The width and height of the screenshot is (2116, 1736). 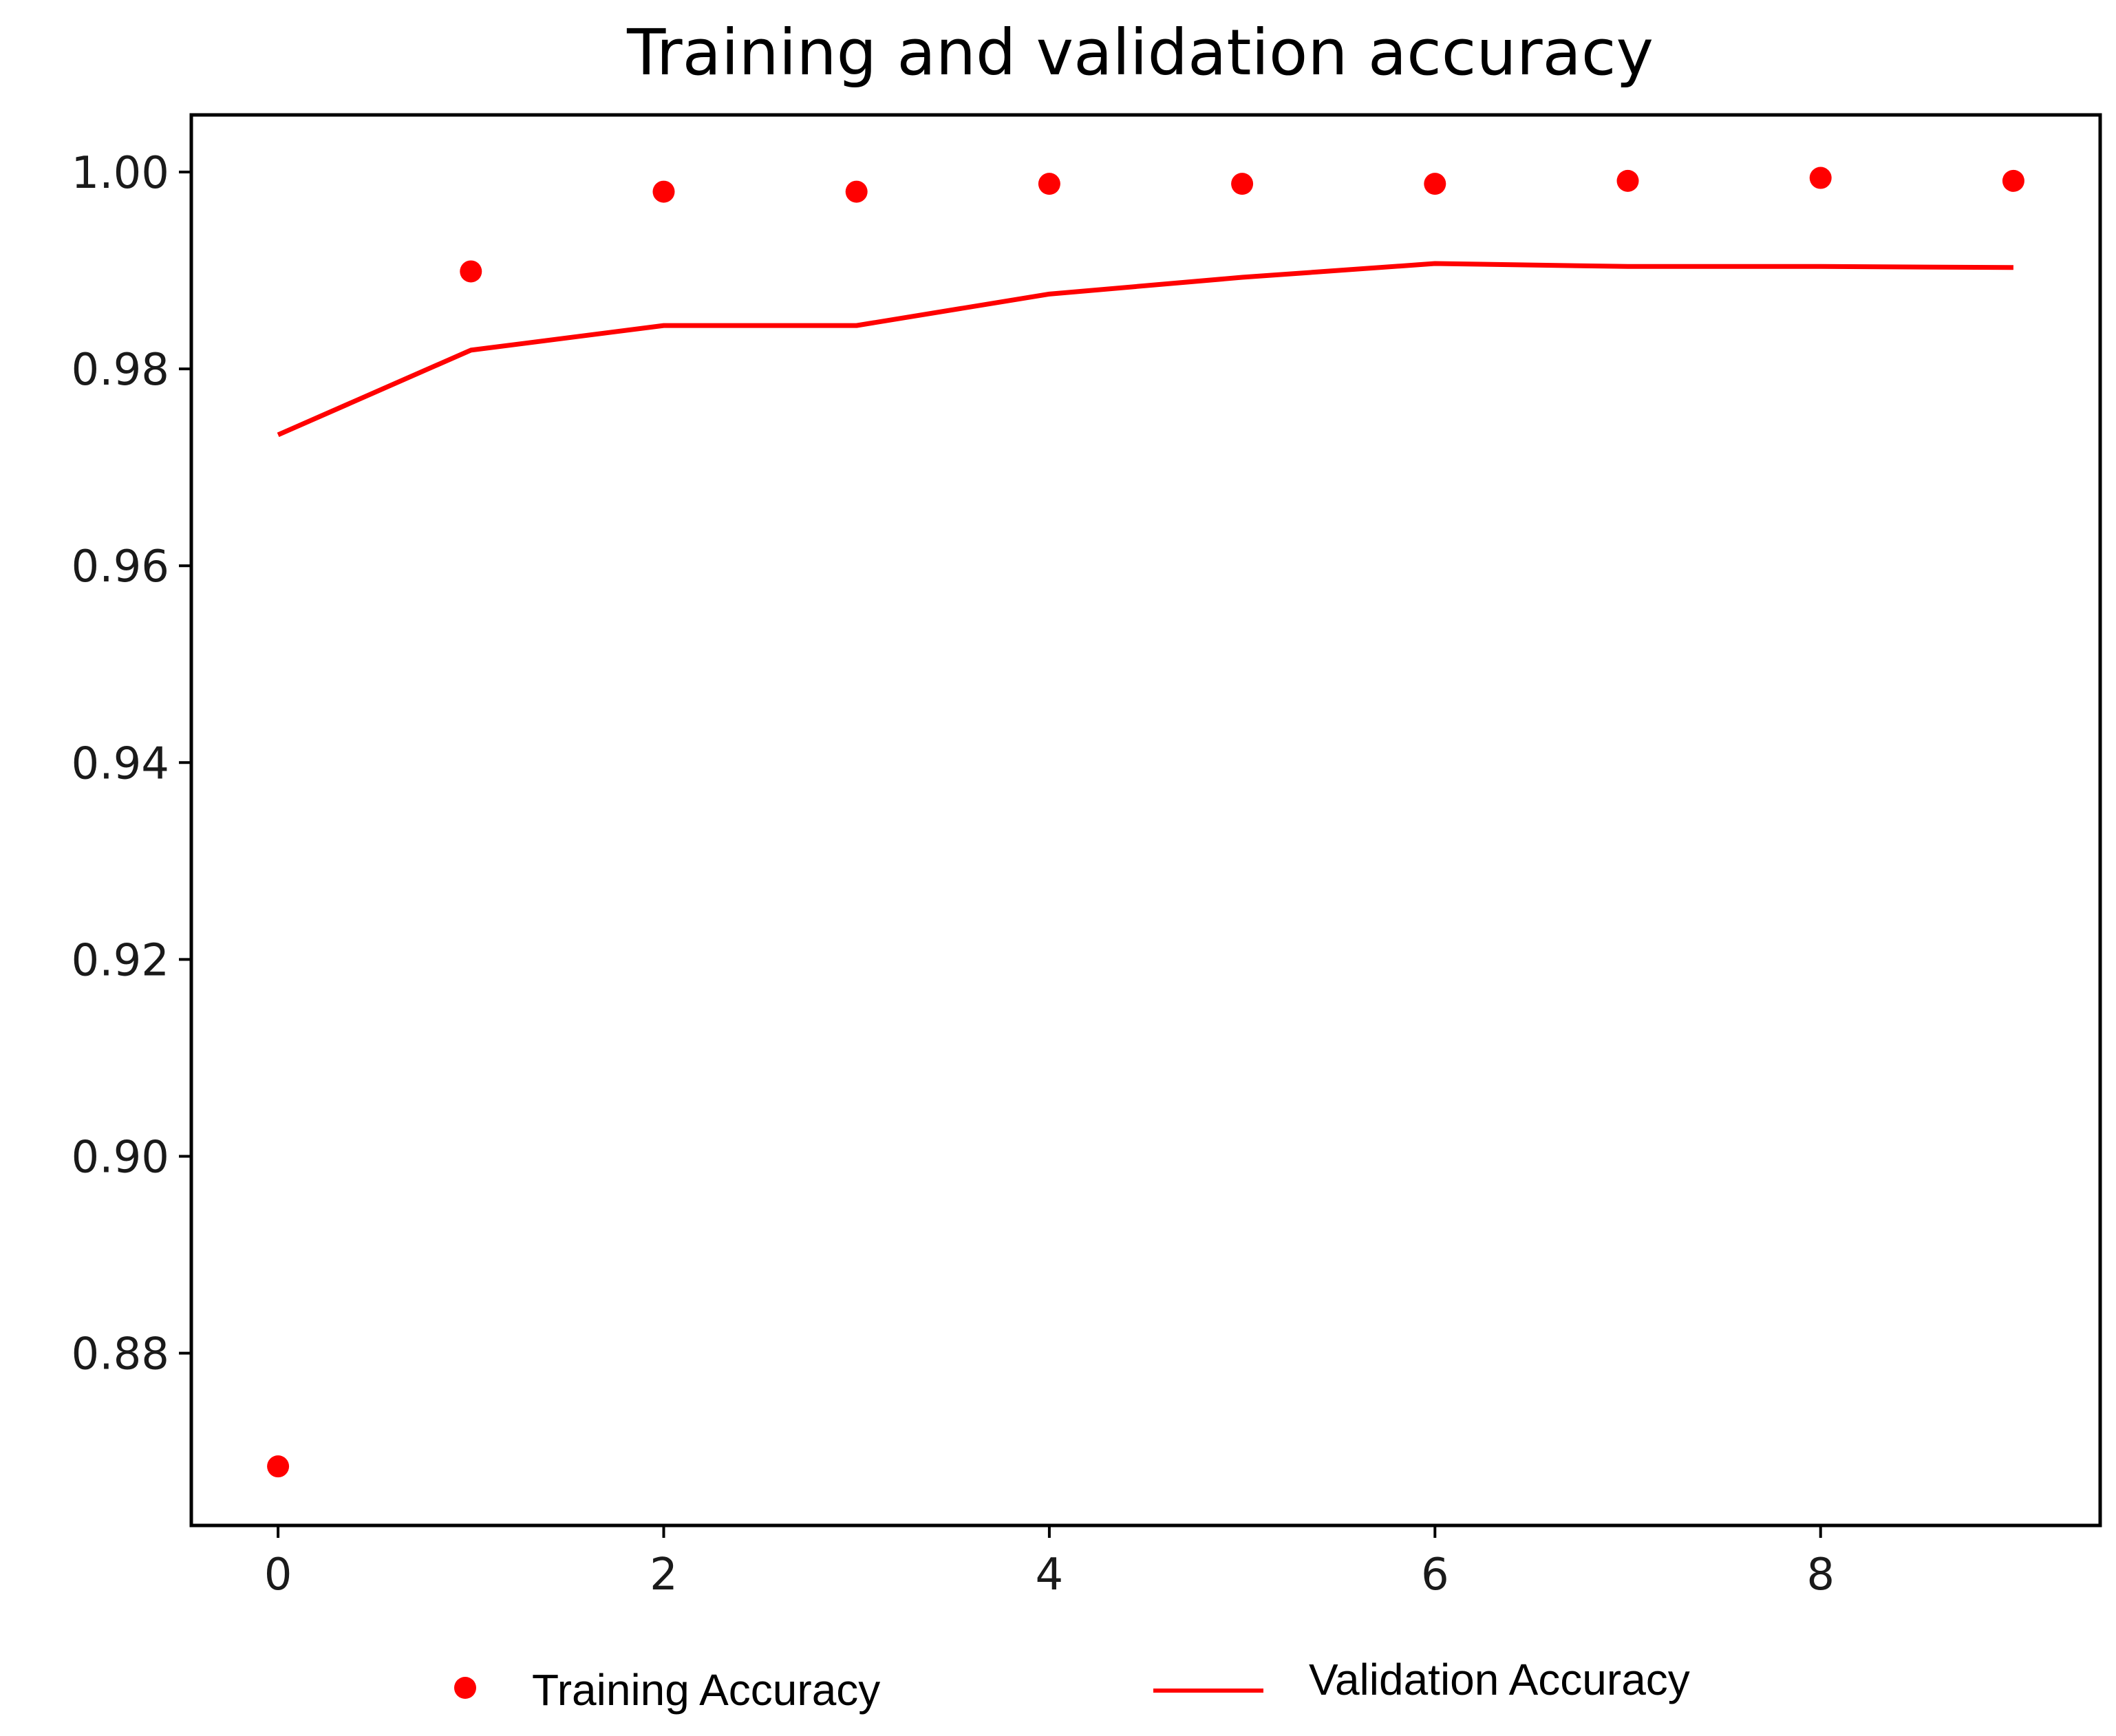 What do you see at coordinates (1140, 52) in the screenshot?
I see `chart-title: Training and validation accuracy` at bounding box center [1140, 52].